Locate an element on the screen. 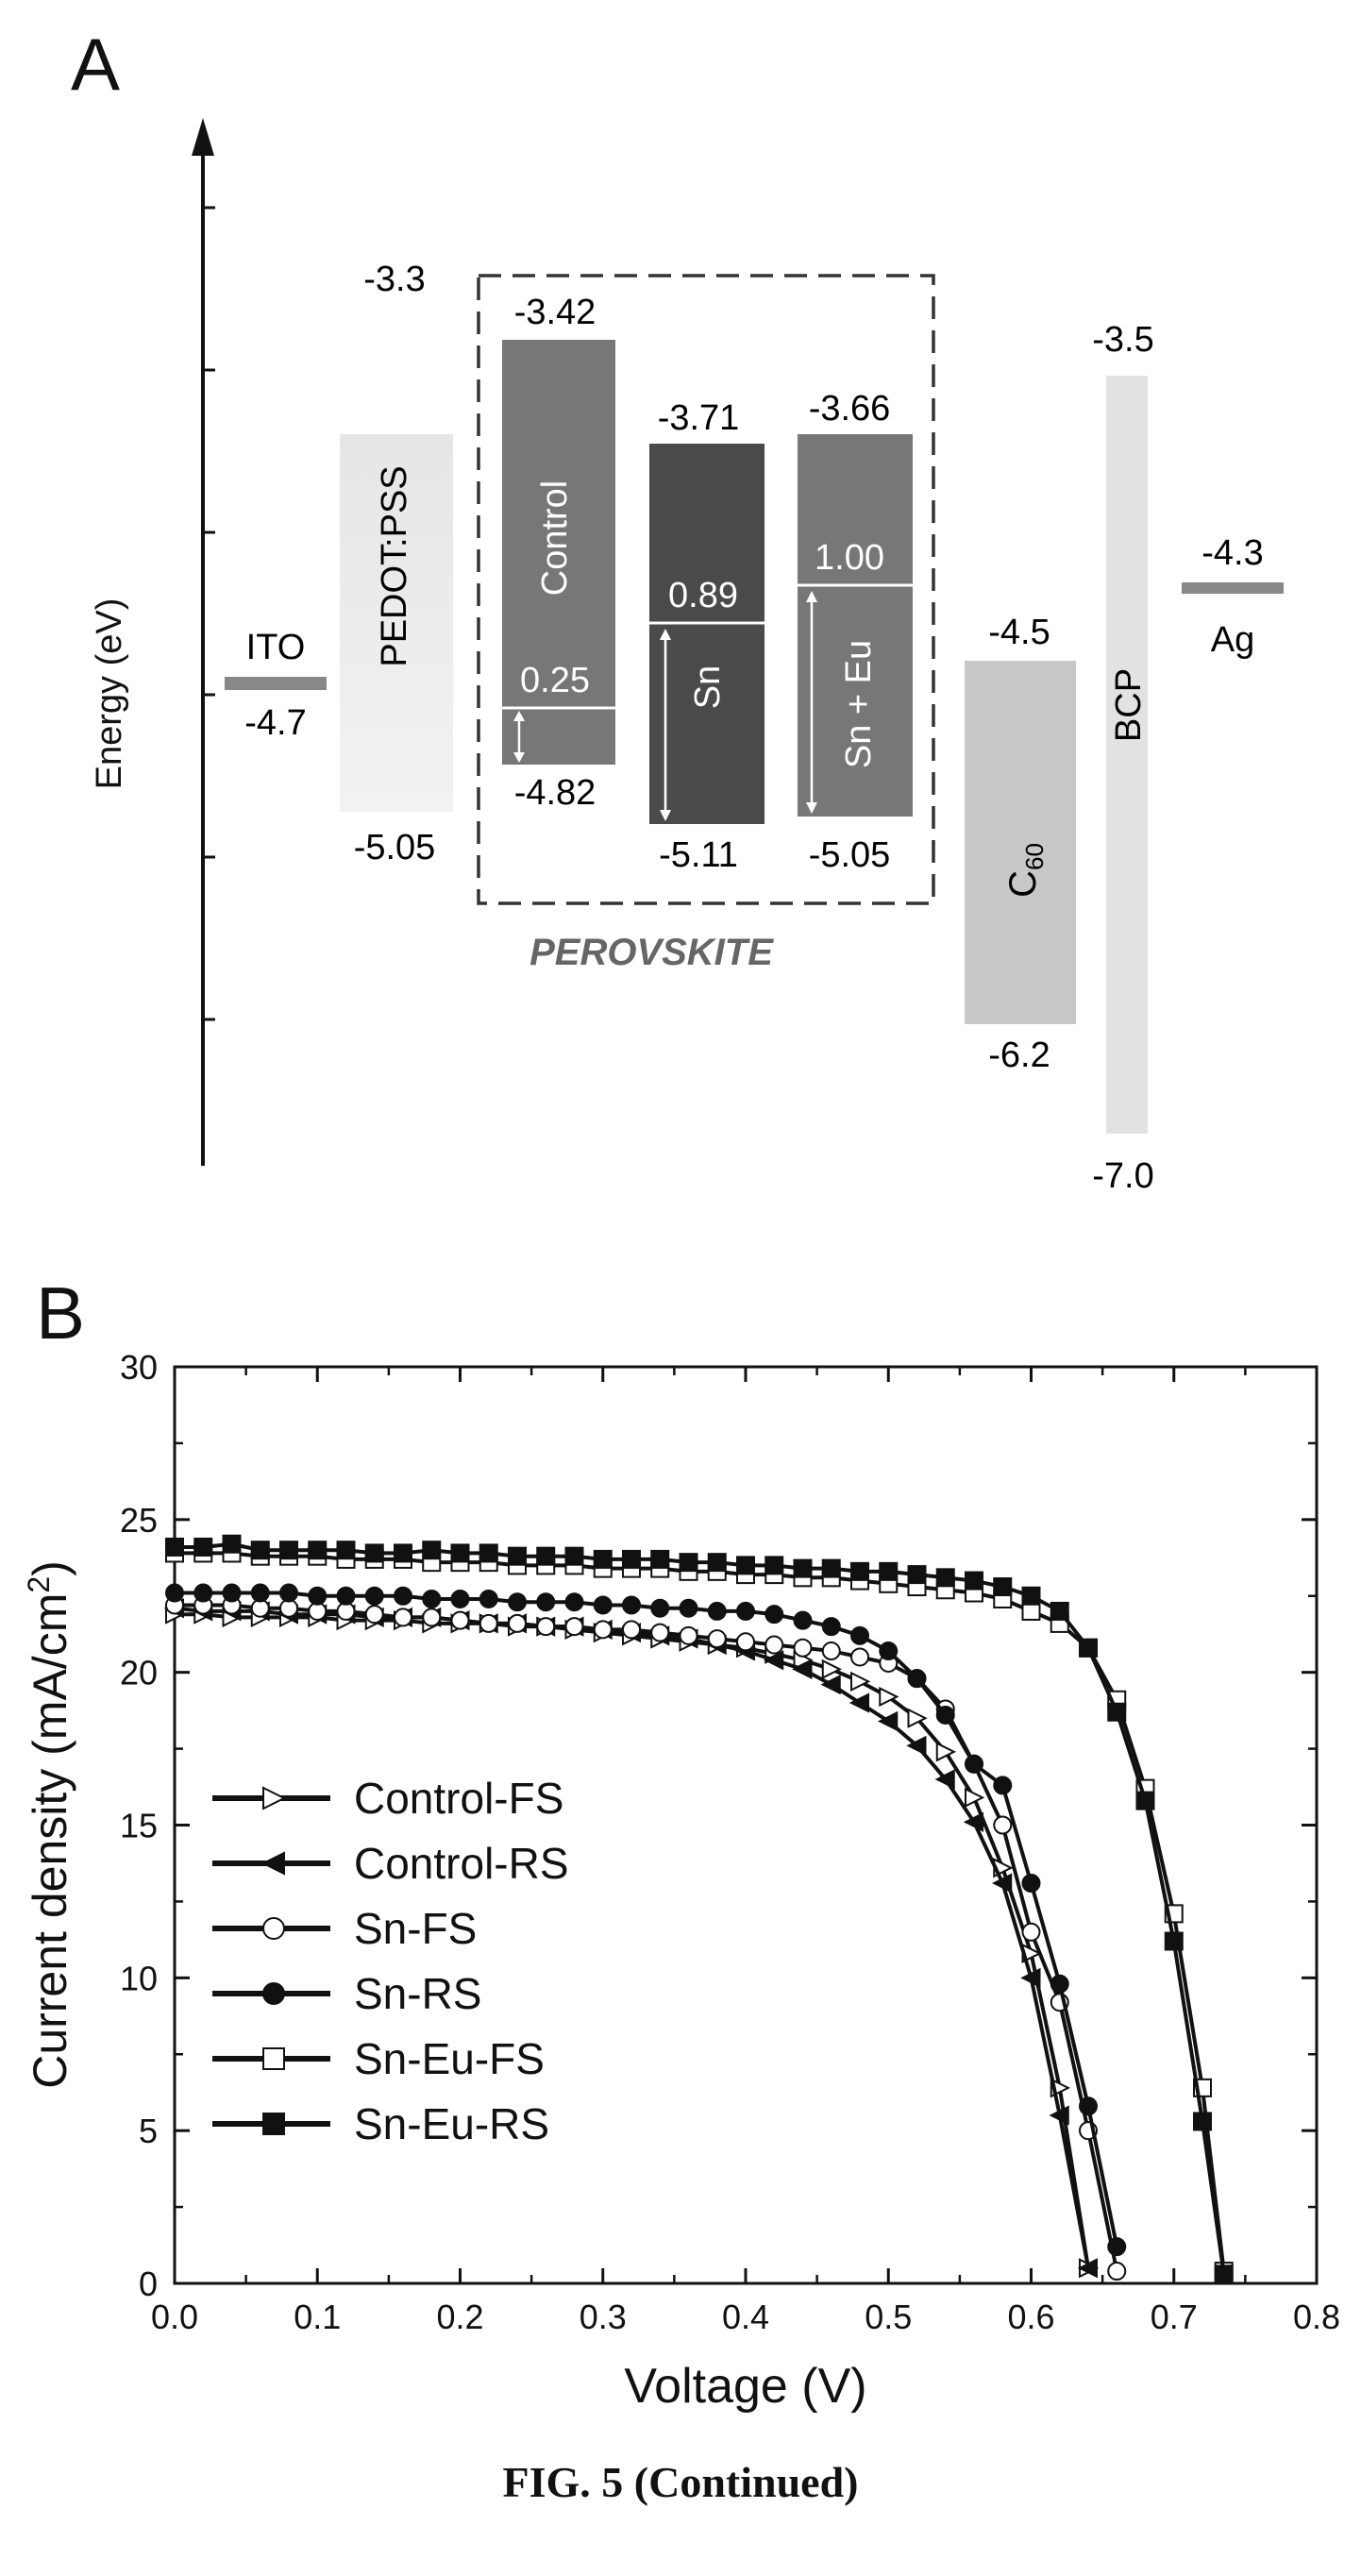 This screenshot has height=2576, width=1361. y-tick-label: 15 is located at coordinates (139, 1826).